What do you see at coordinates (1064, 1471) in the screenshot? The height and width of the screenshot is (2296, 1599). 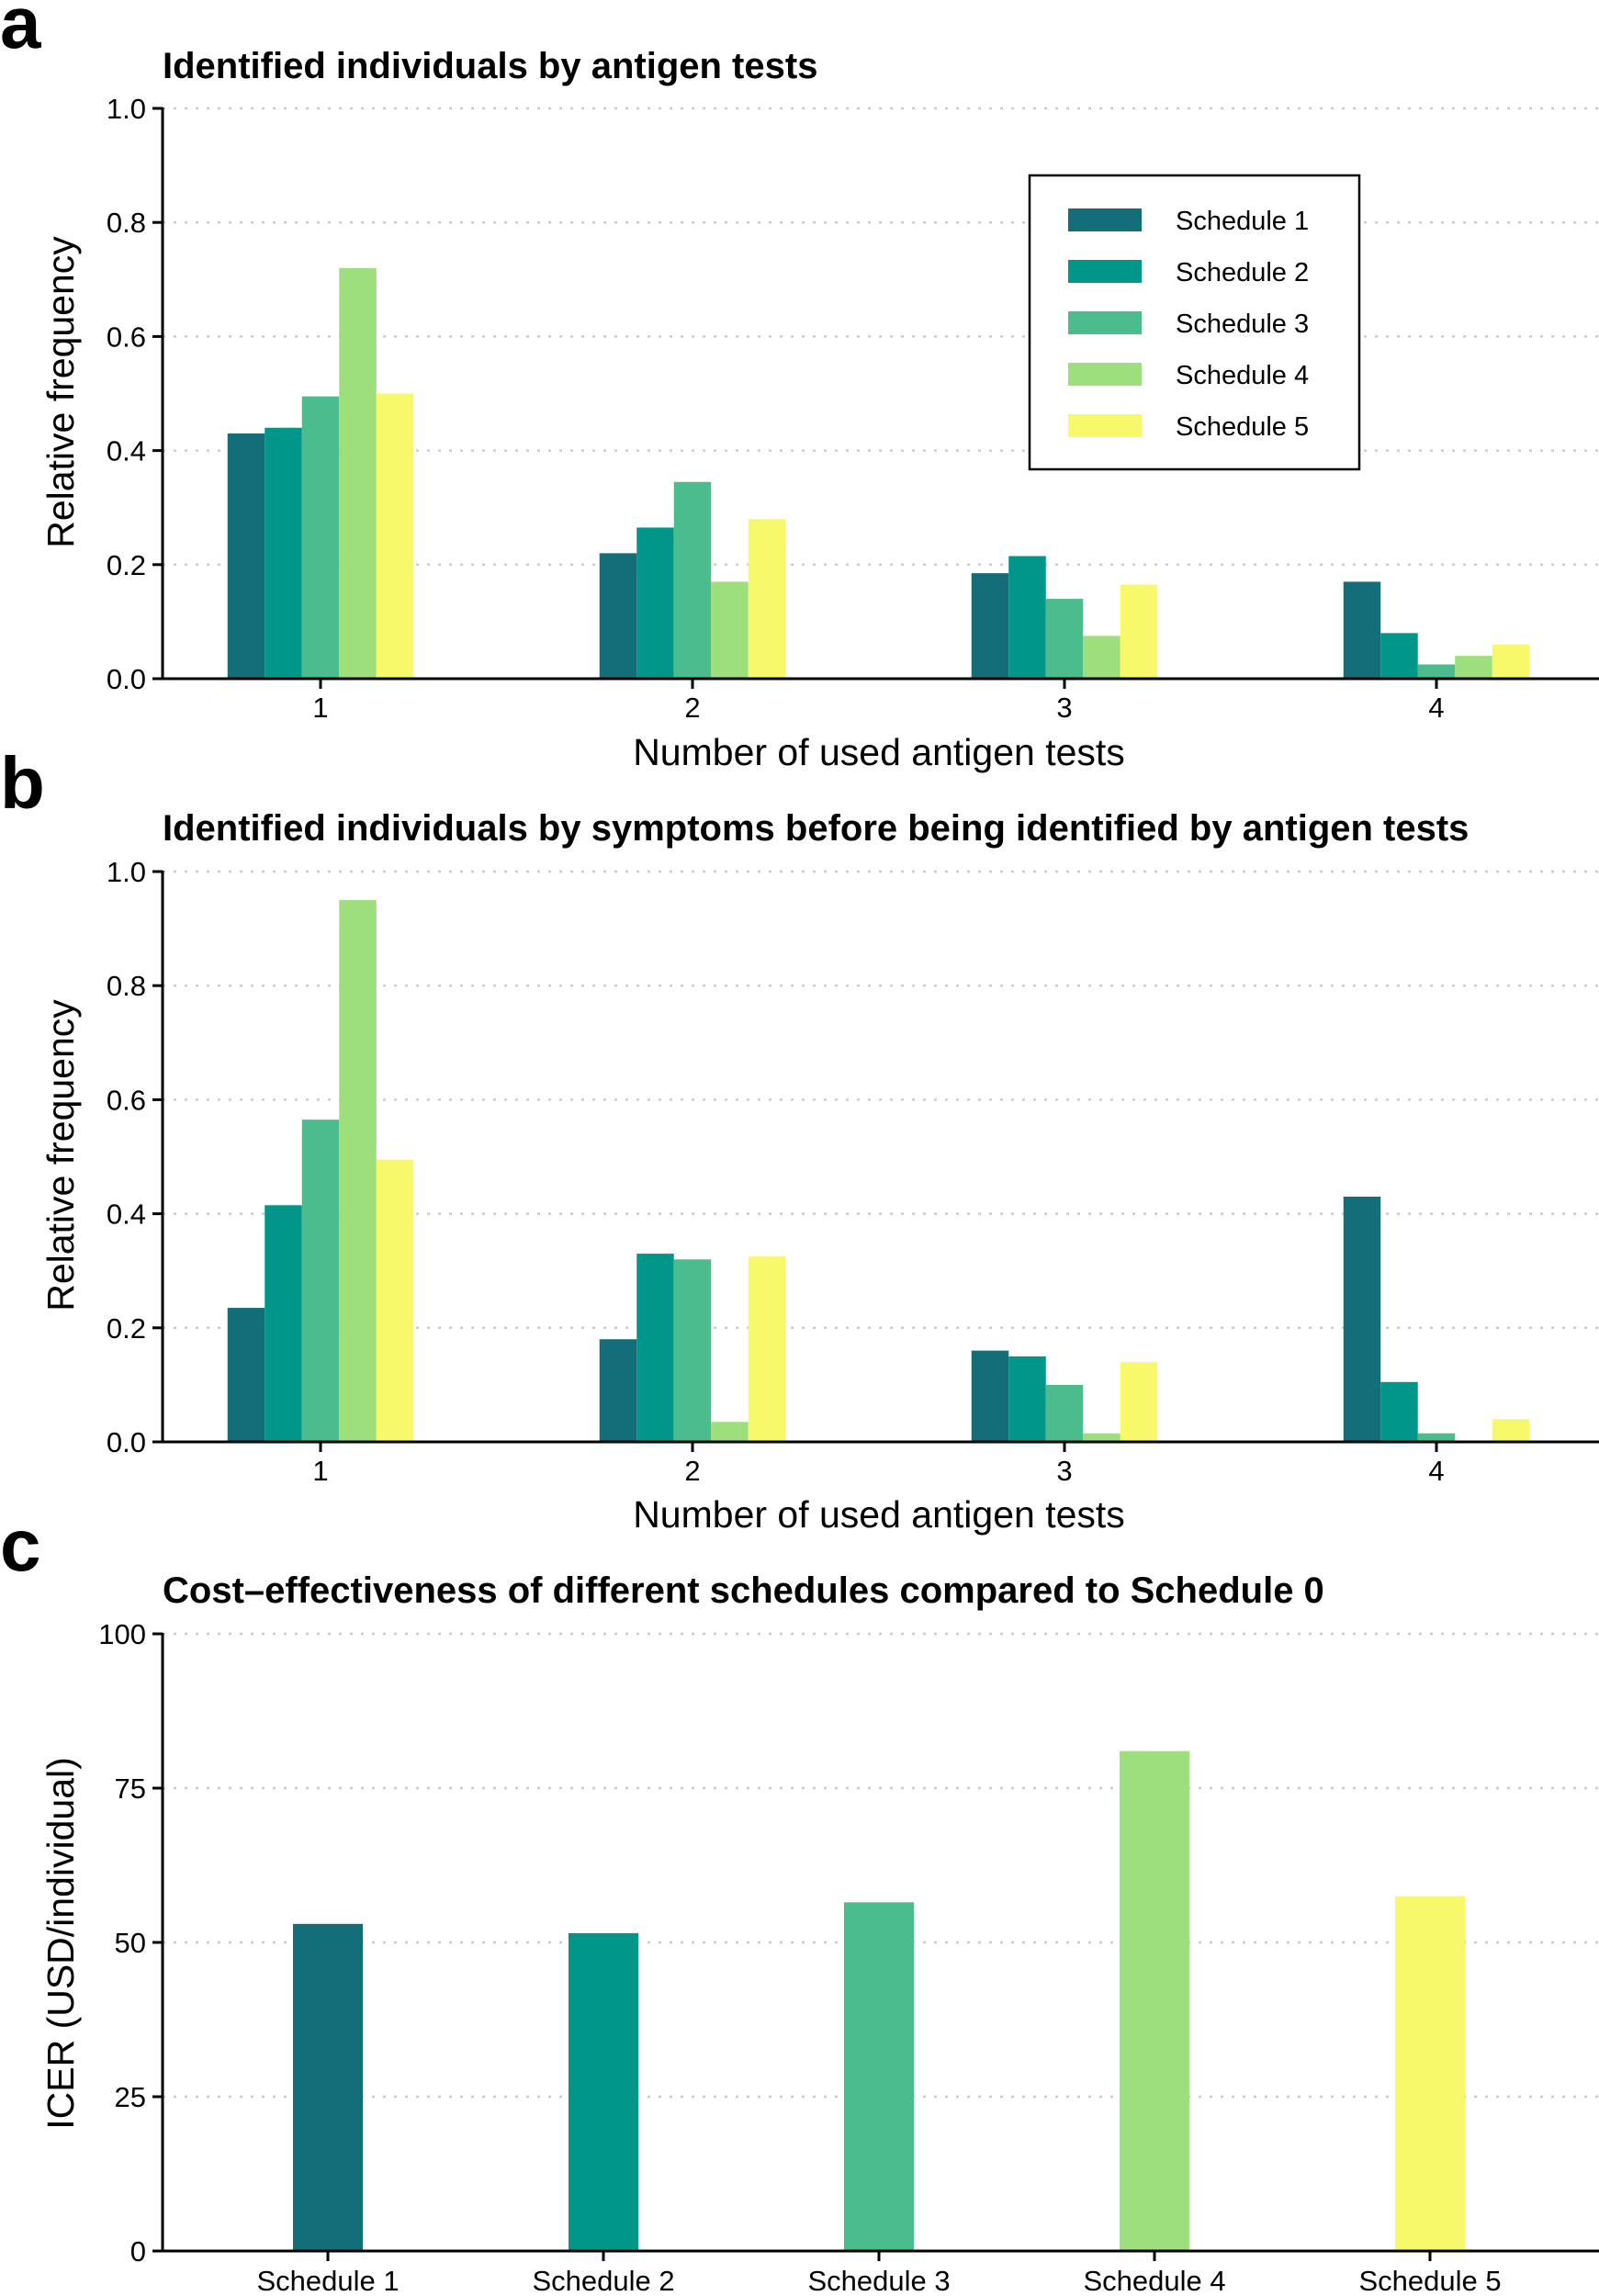 I see `x-tick-label: 3` at bounding box center [1064, 1471].